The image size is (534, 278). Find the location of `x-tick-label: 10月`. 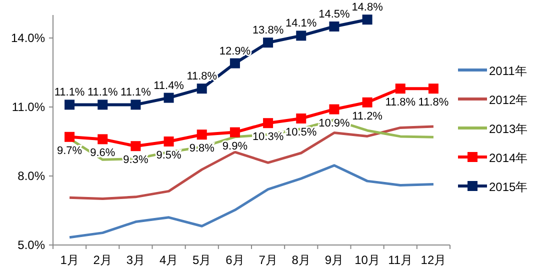

x-tick-label: 10月 is located at coordinates (367, 260).